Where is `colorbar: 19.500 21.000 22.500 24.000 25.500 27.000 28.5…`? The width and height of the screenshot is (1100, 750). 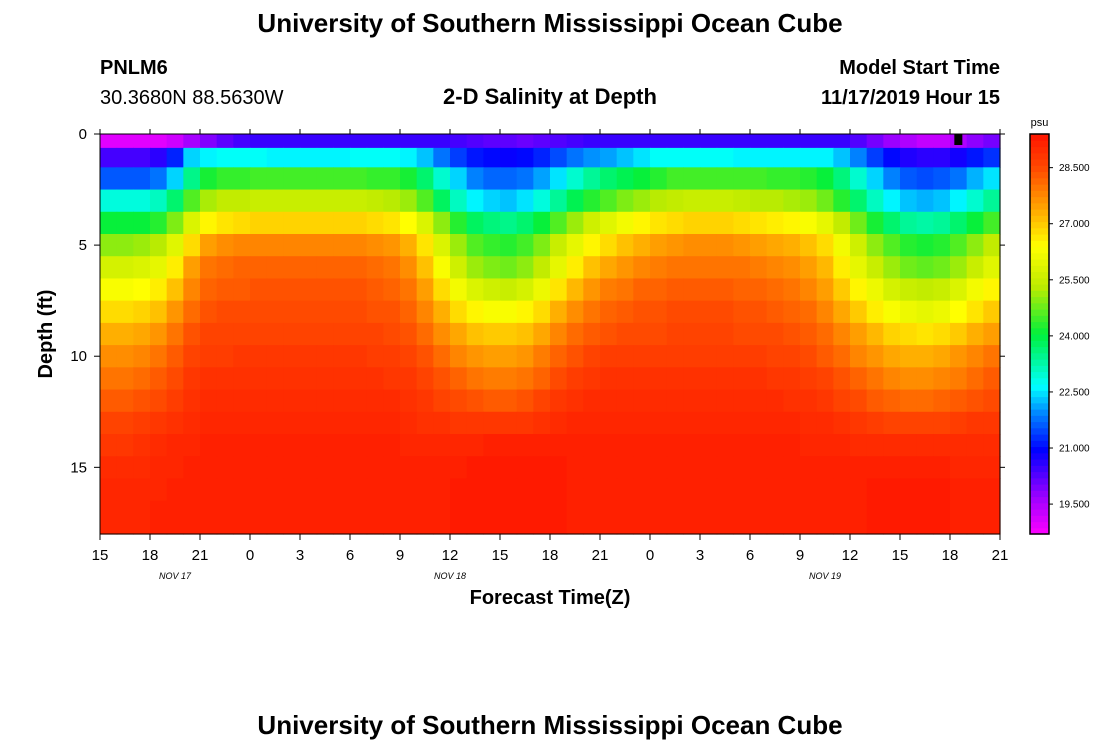
colorbar: 19.500 21.000 22.500 24.000 25.500 27.000 28.5… is located at coordinates (1059, 334).